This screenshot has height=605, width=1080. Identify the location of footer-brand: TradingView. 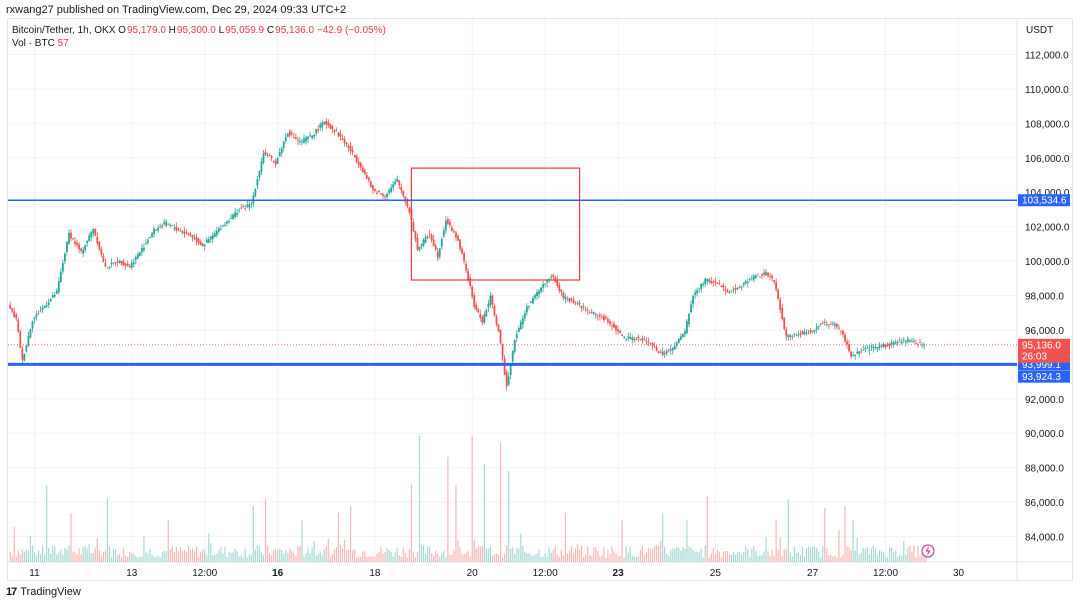
(50, 592).